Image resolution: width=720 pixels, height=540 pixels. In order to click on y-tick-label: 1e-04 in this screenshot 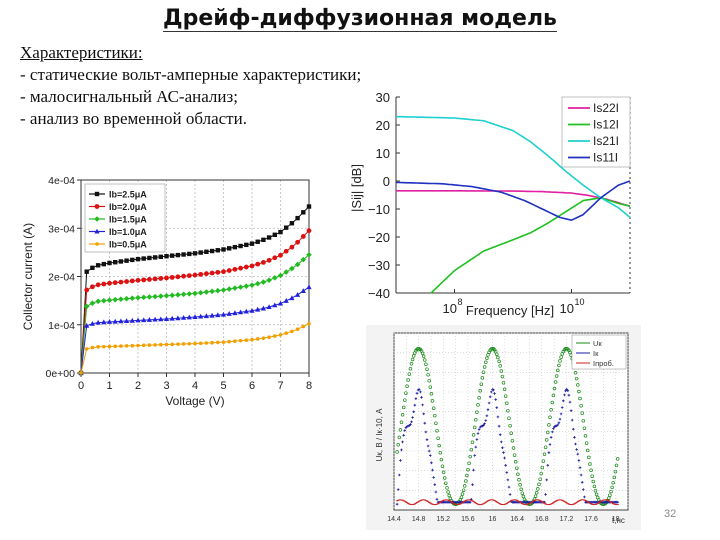, I will do `click(61, 326)`.